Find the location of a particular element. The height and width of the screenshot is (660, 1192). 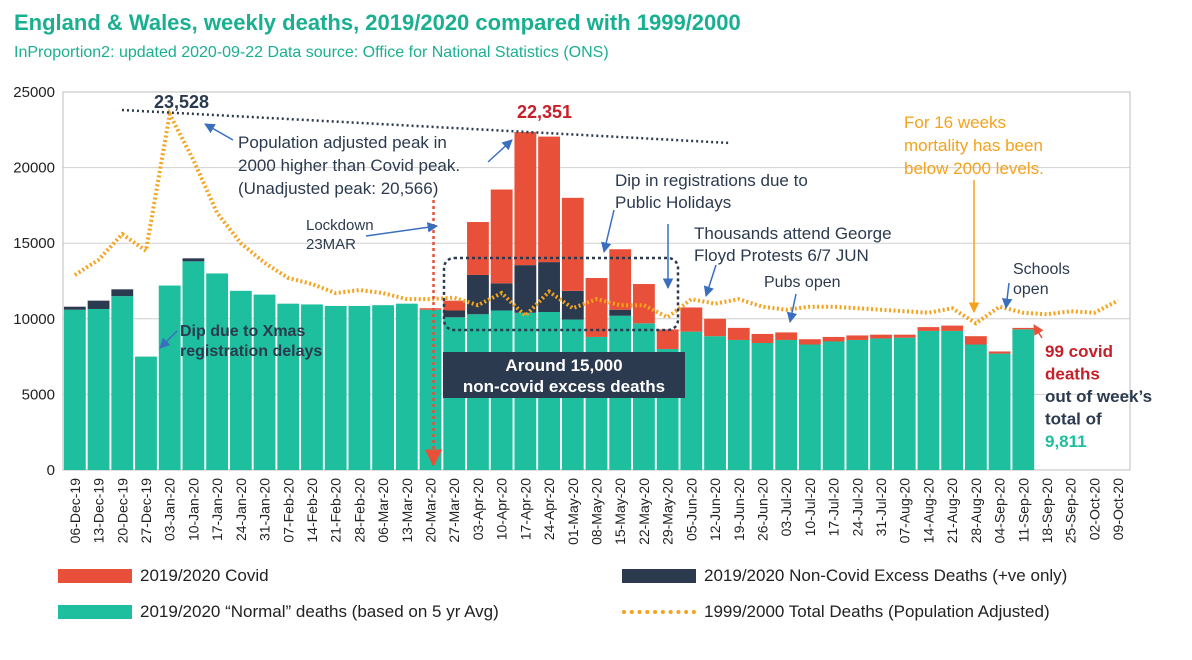

legend-swatch-normal is located at coordinates (95, 612).